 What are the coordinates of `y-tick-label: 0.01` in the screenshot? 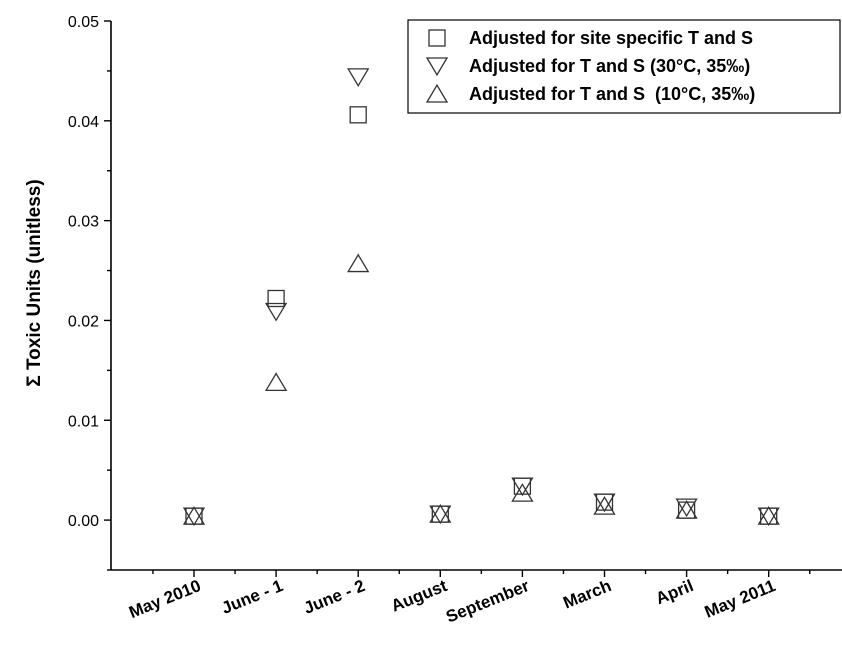 It's located at (83, 421).